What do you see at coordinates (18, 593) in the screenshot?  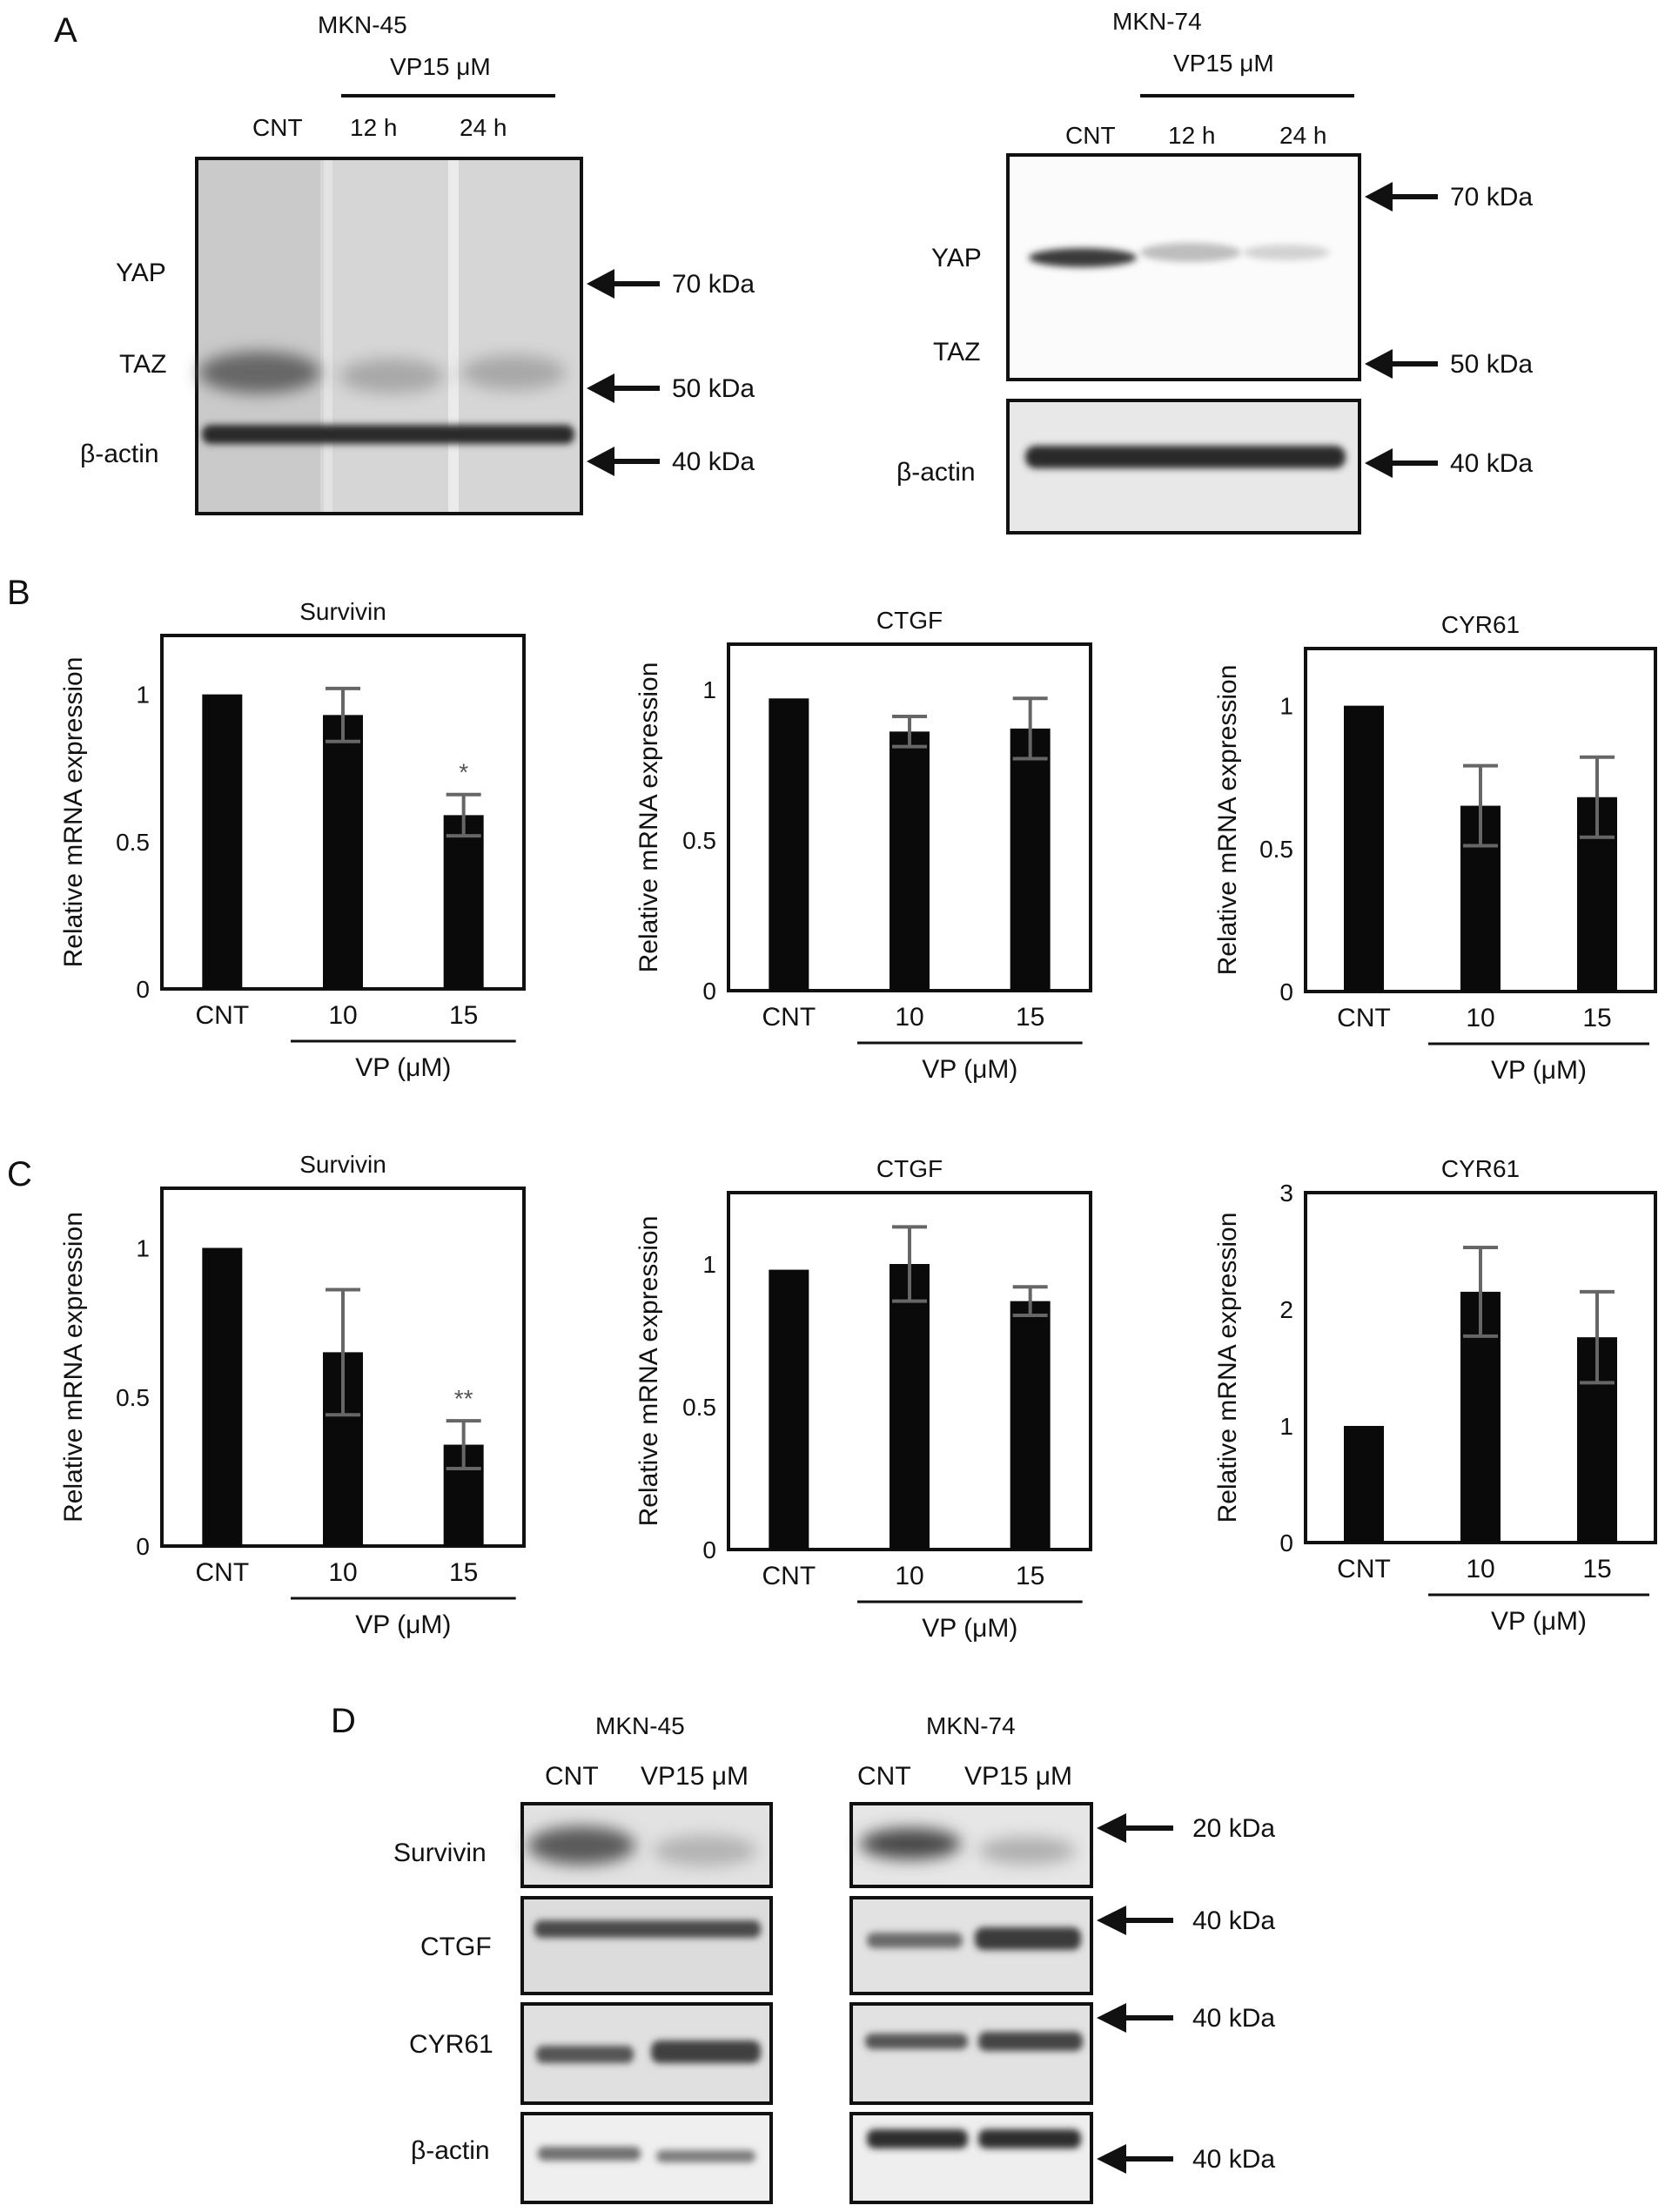 I see `panel-label-b: B` at bounding box center [18, 593].